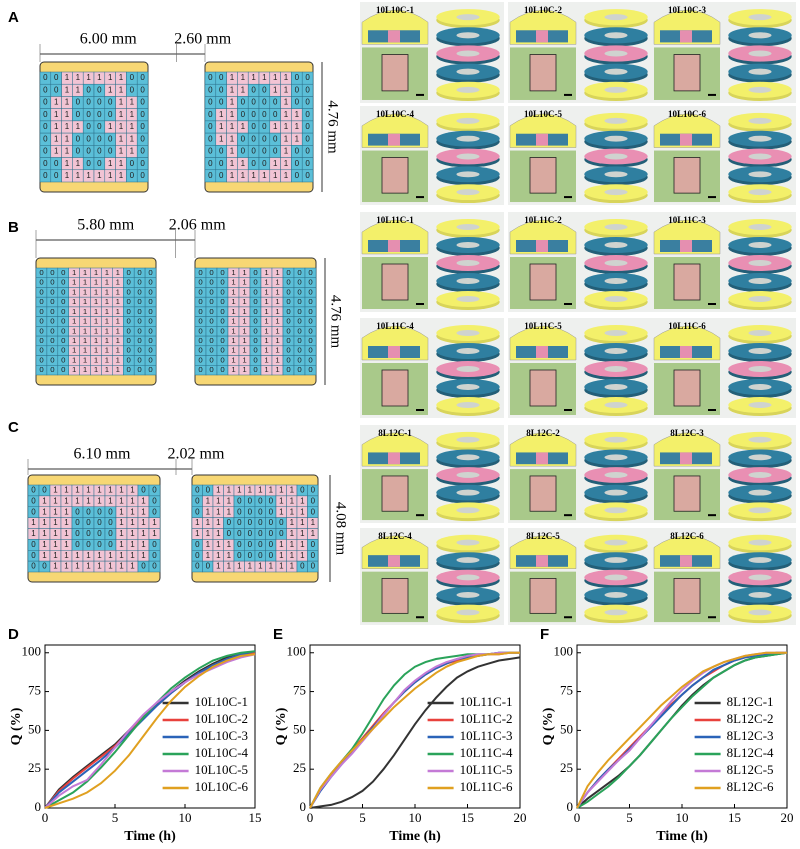  I want to click on tile-label: 10L11C-2, so click(543, 220).